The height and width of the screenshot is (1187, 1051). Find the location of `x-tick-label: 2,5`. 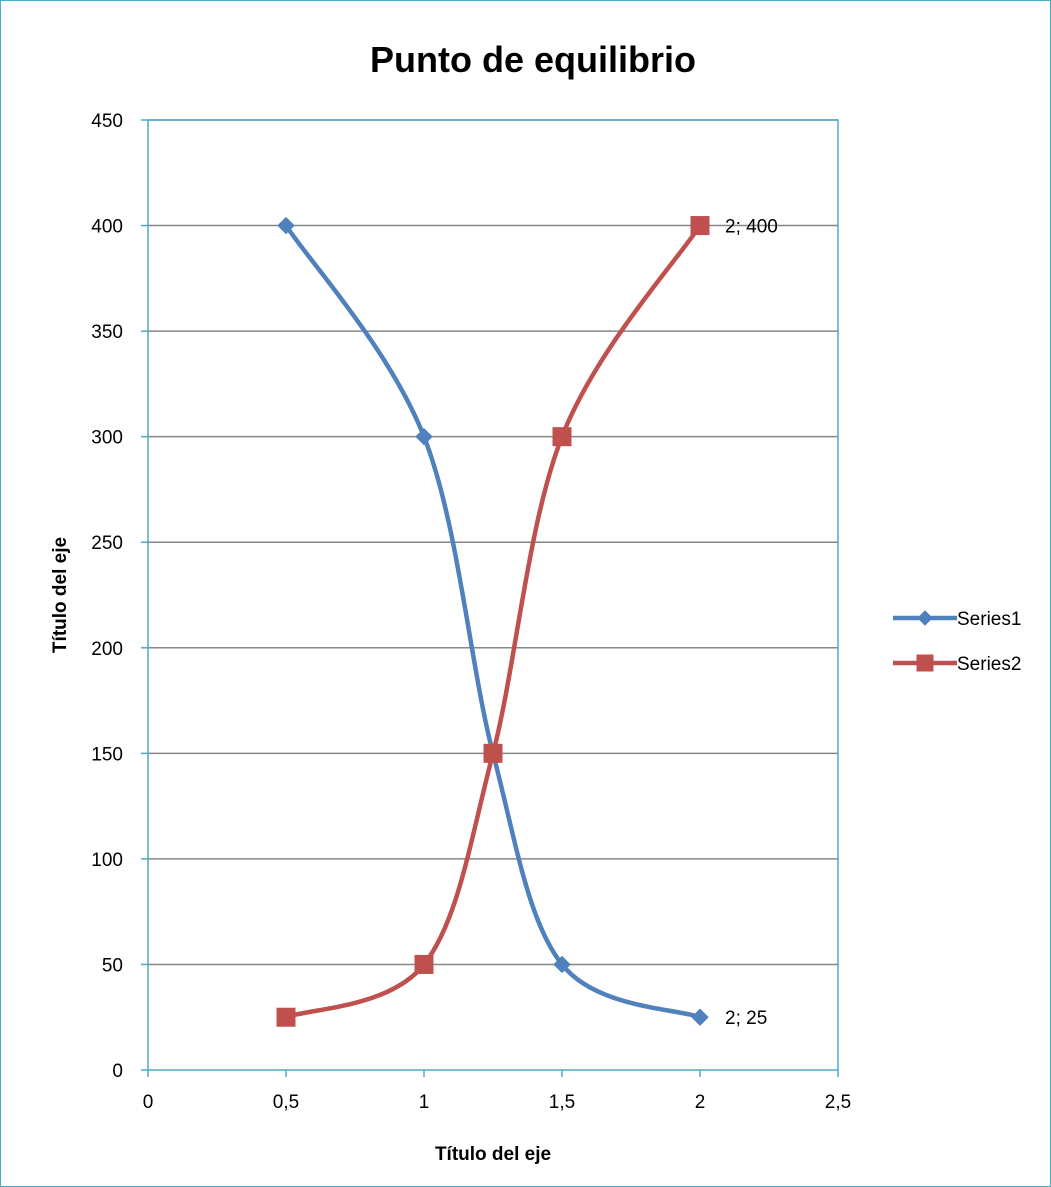

x-tick-label: 2,5 is located at coordinates (838, 1102).